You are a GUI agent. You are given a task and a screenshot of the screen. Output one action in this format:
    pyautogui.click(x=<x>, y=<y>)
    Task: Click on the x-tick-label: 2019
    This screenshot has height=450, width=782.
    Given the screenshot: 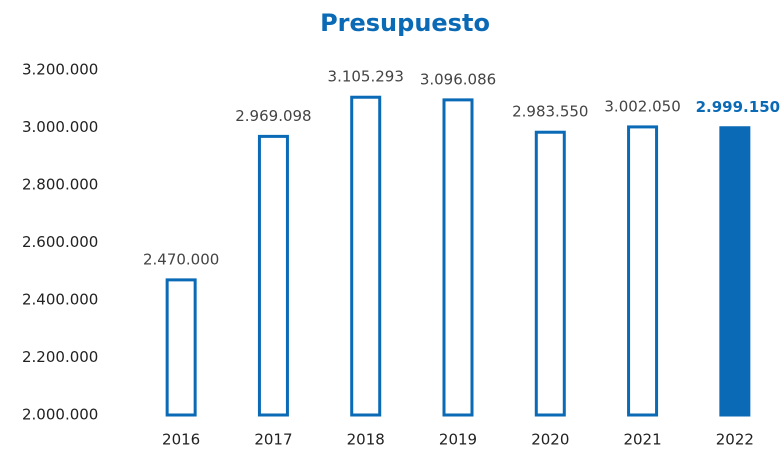 What is the action you would take?
    pyautogui.click(x=458, y=440)
    